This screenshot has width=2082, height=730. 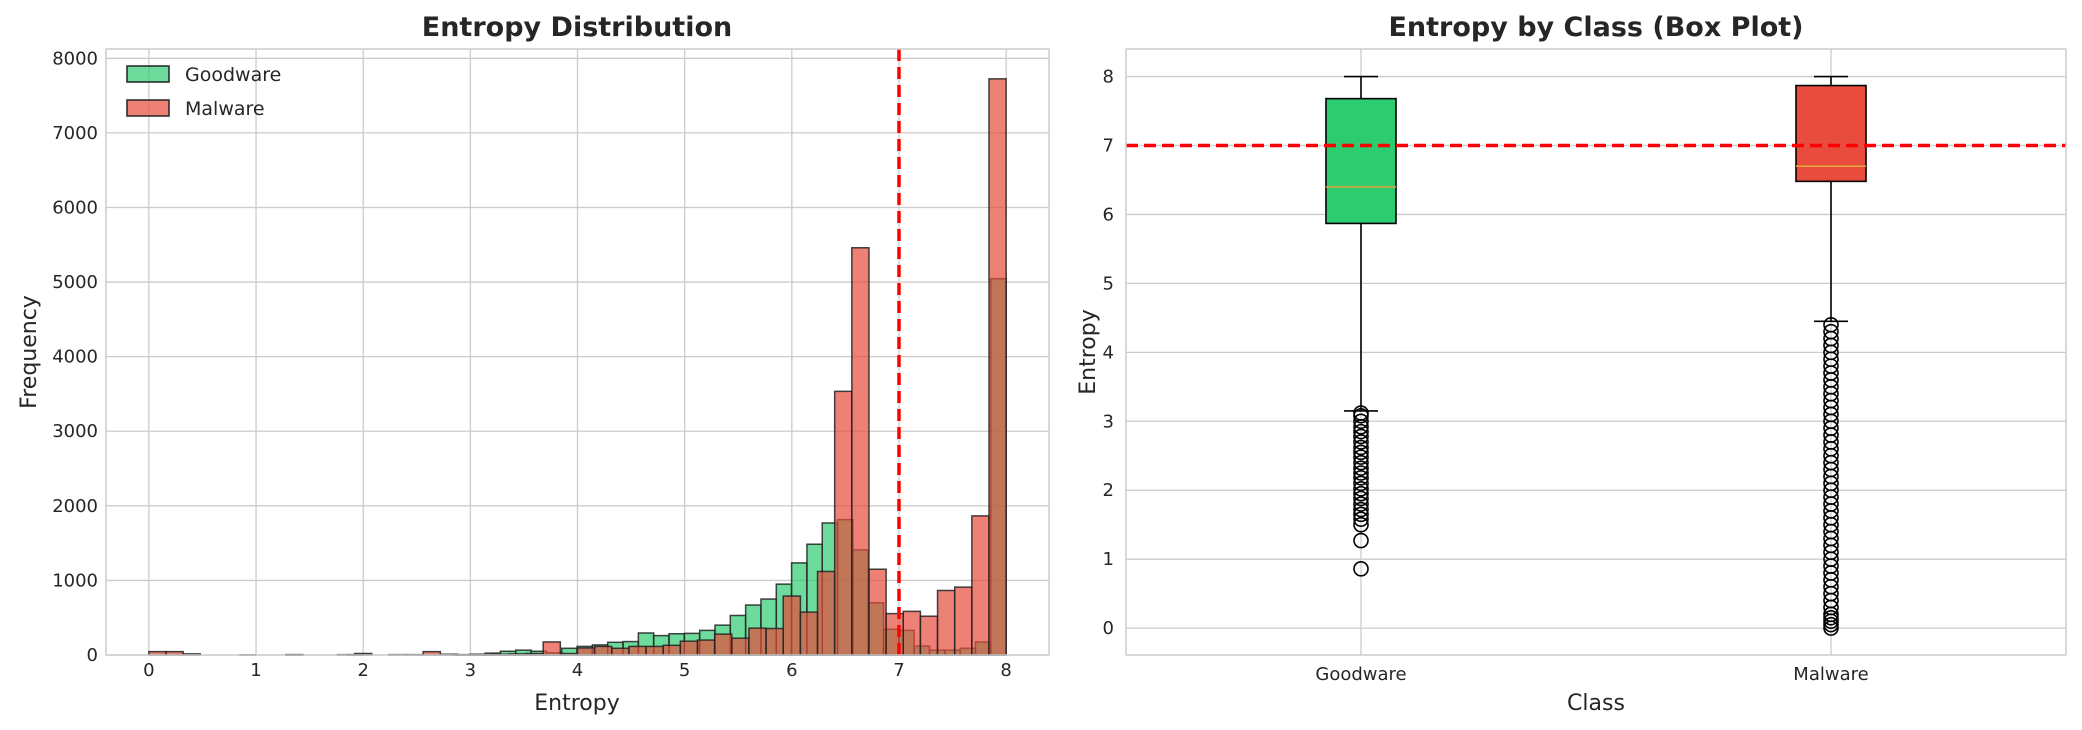 I want to click on boxplot-xlabel: Class, so click(x=1596, y=703).